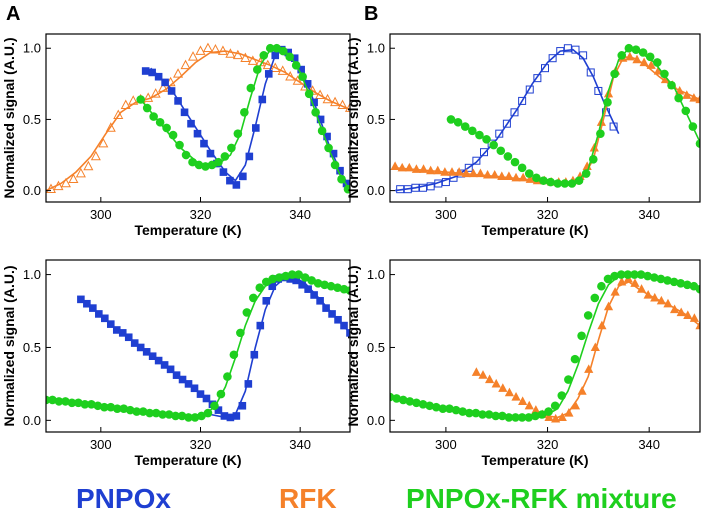  What do you see at coordinates (649, 444) in the screenshot?
I see `x-tick-label: 340` at bounding box center [649, 444].